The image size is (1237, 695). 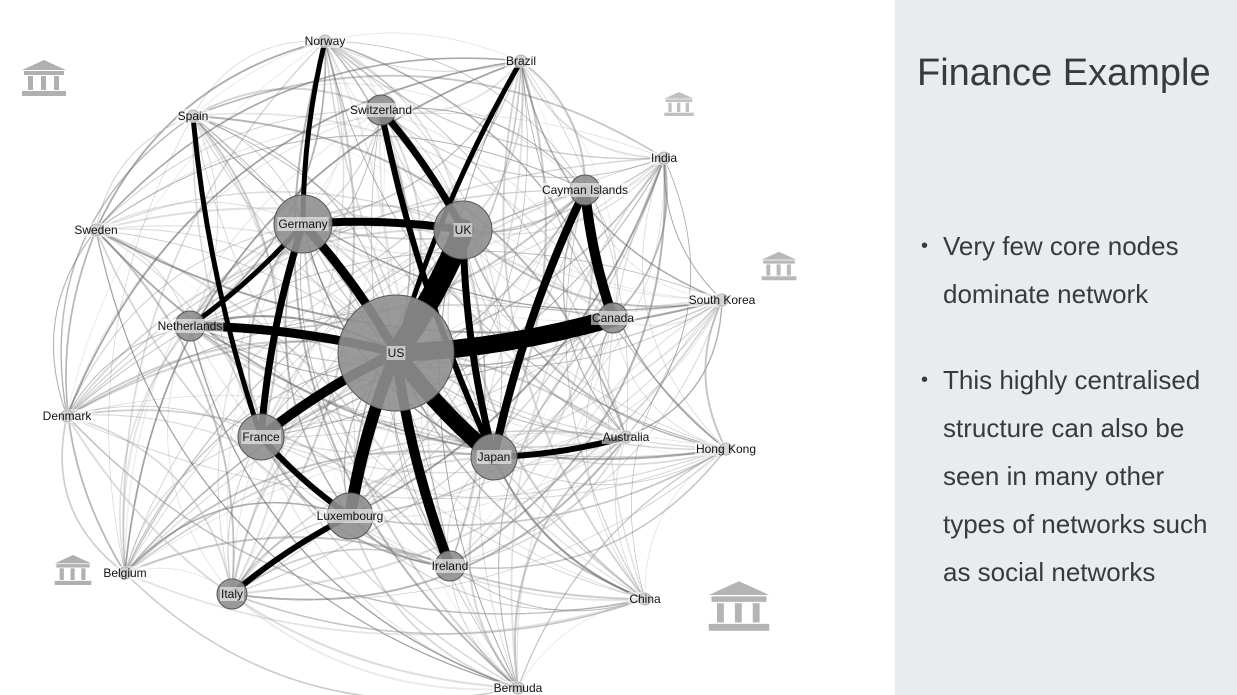 I want to click on node-label: South Korea, so click(x=722, y=300).